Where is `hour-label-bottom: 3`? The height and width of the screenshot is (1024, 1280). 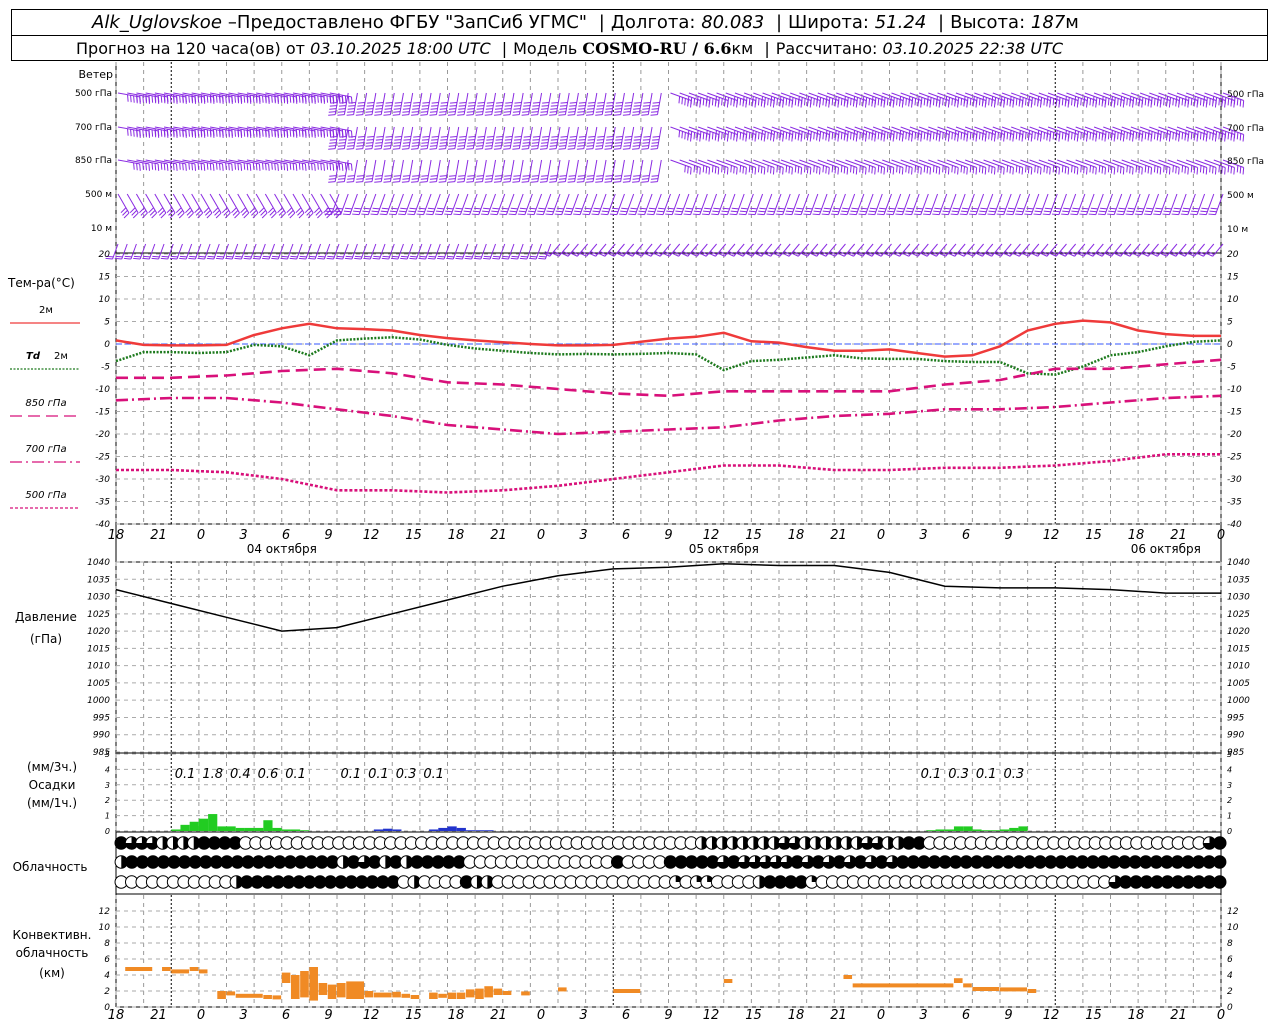
hour-label-bottom: 3 is located at coordinates (243, 1015).